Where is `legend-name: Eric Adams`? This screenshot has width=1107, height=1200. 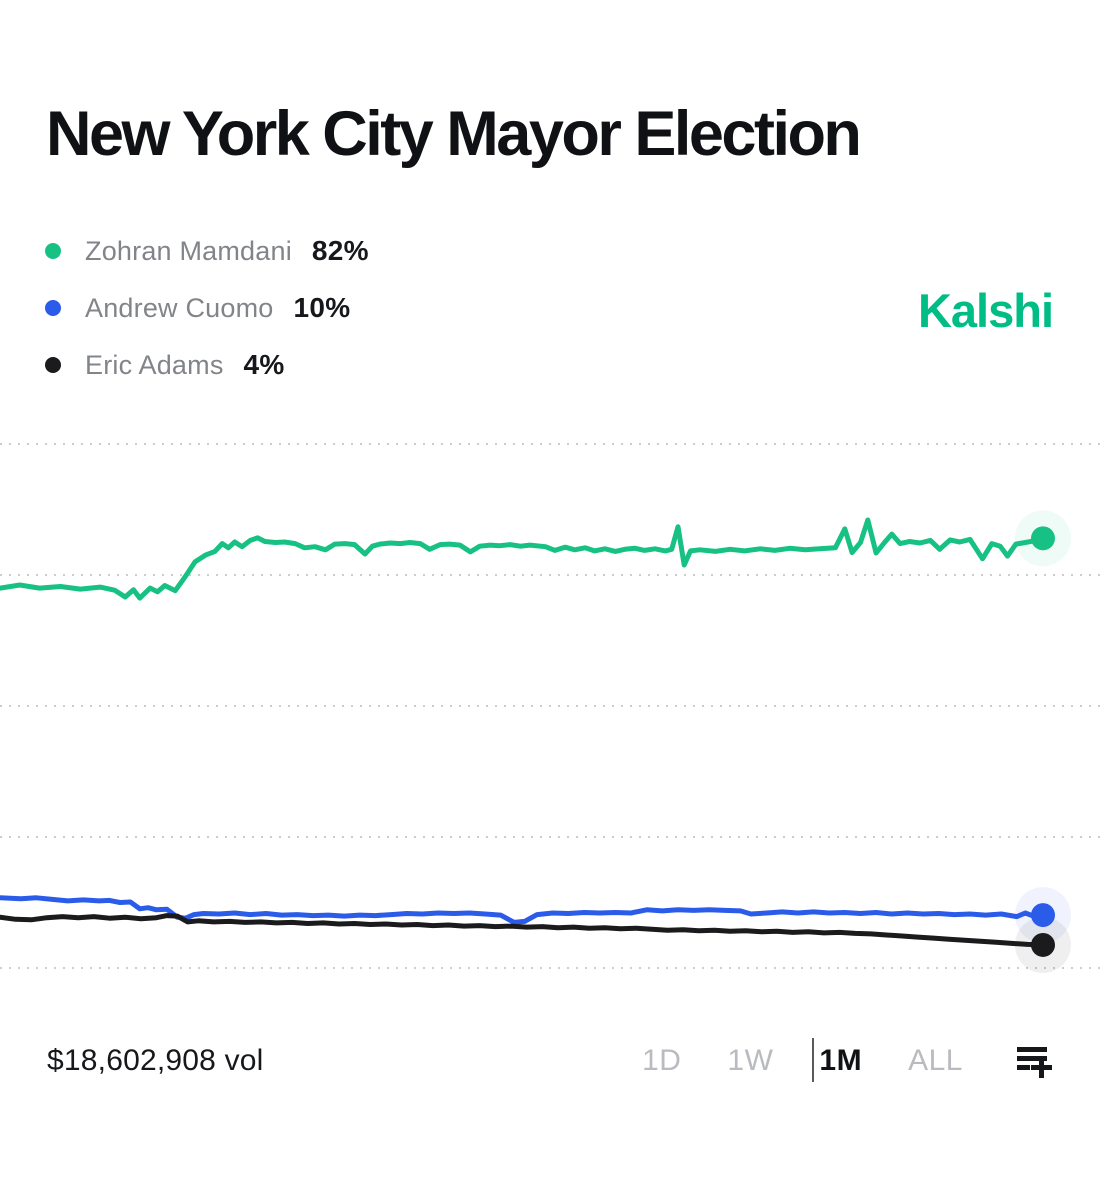 legend-name: Eric Adams is located at coordinates (154, 364).